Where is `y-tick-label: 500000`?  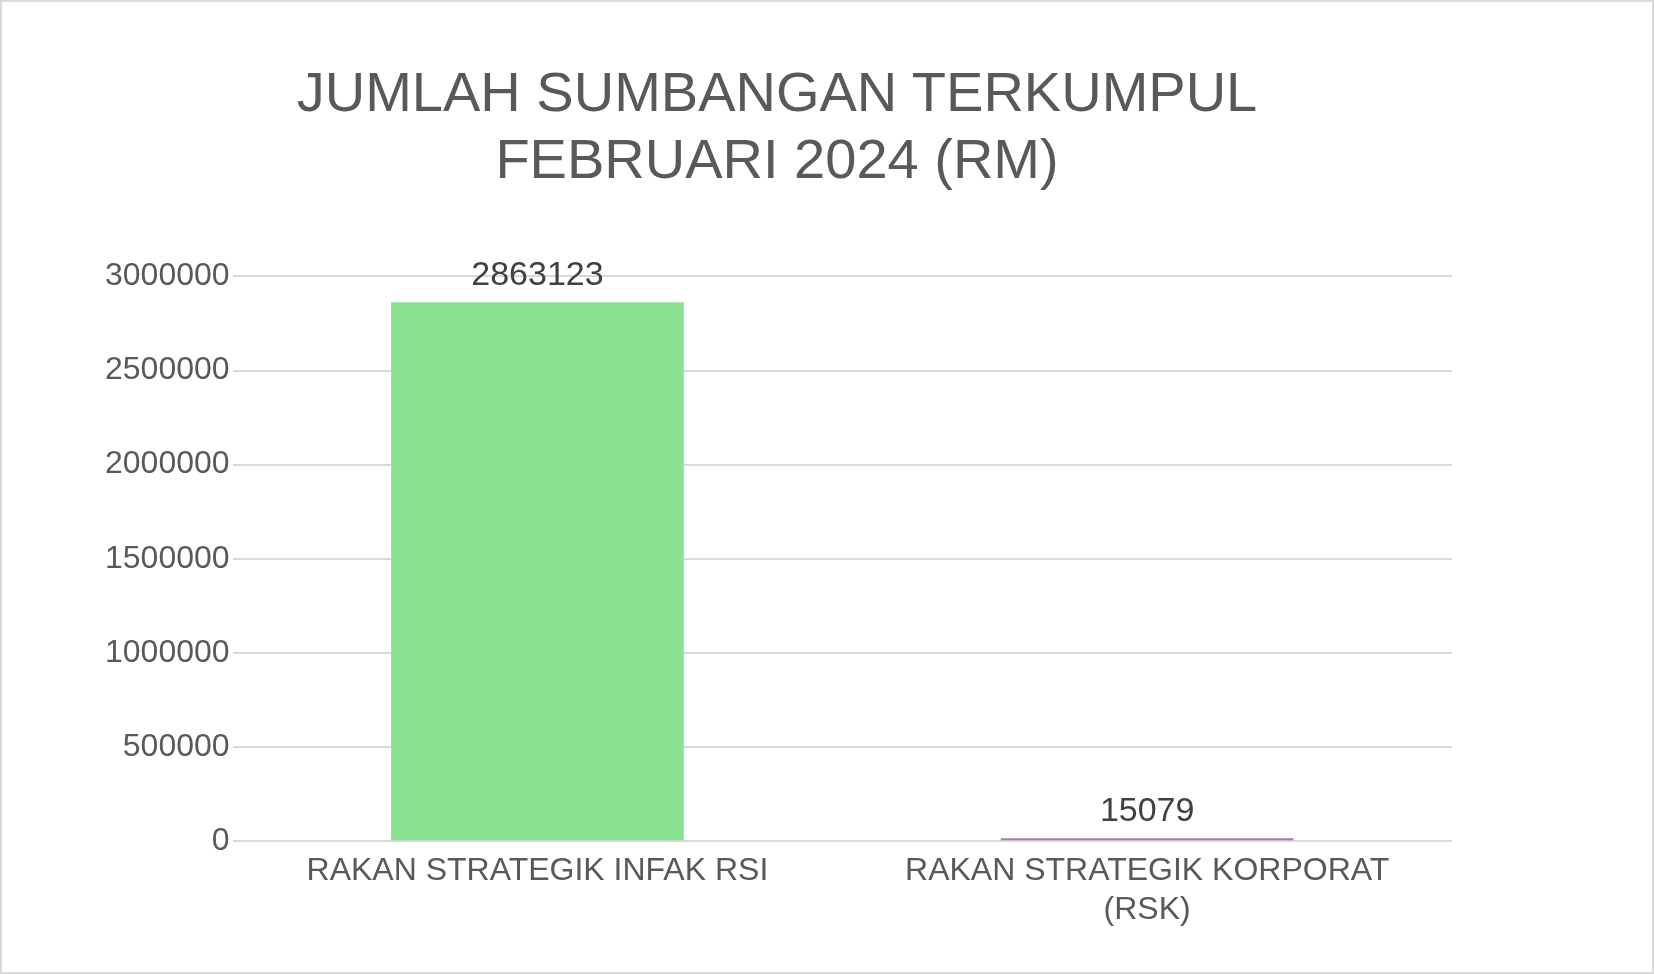 y-tick-label: 500000 is located at coordinates (176, 744).